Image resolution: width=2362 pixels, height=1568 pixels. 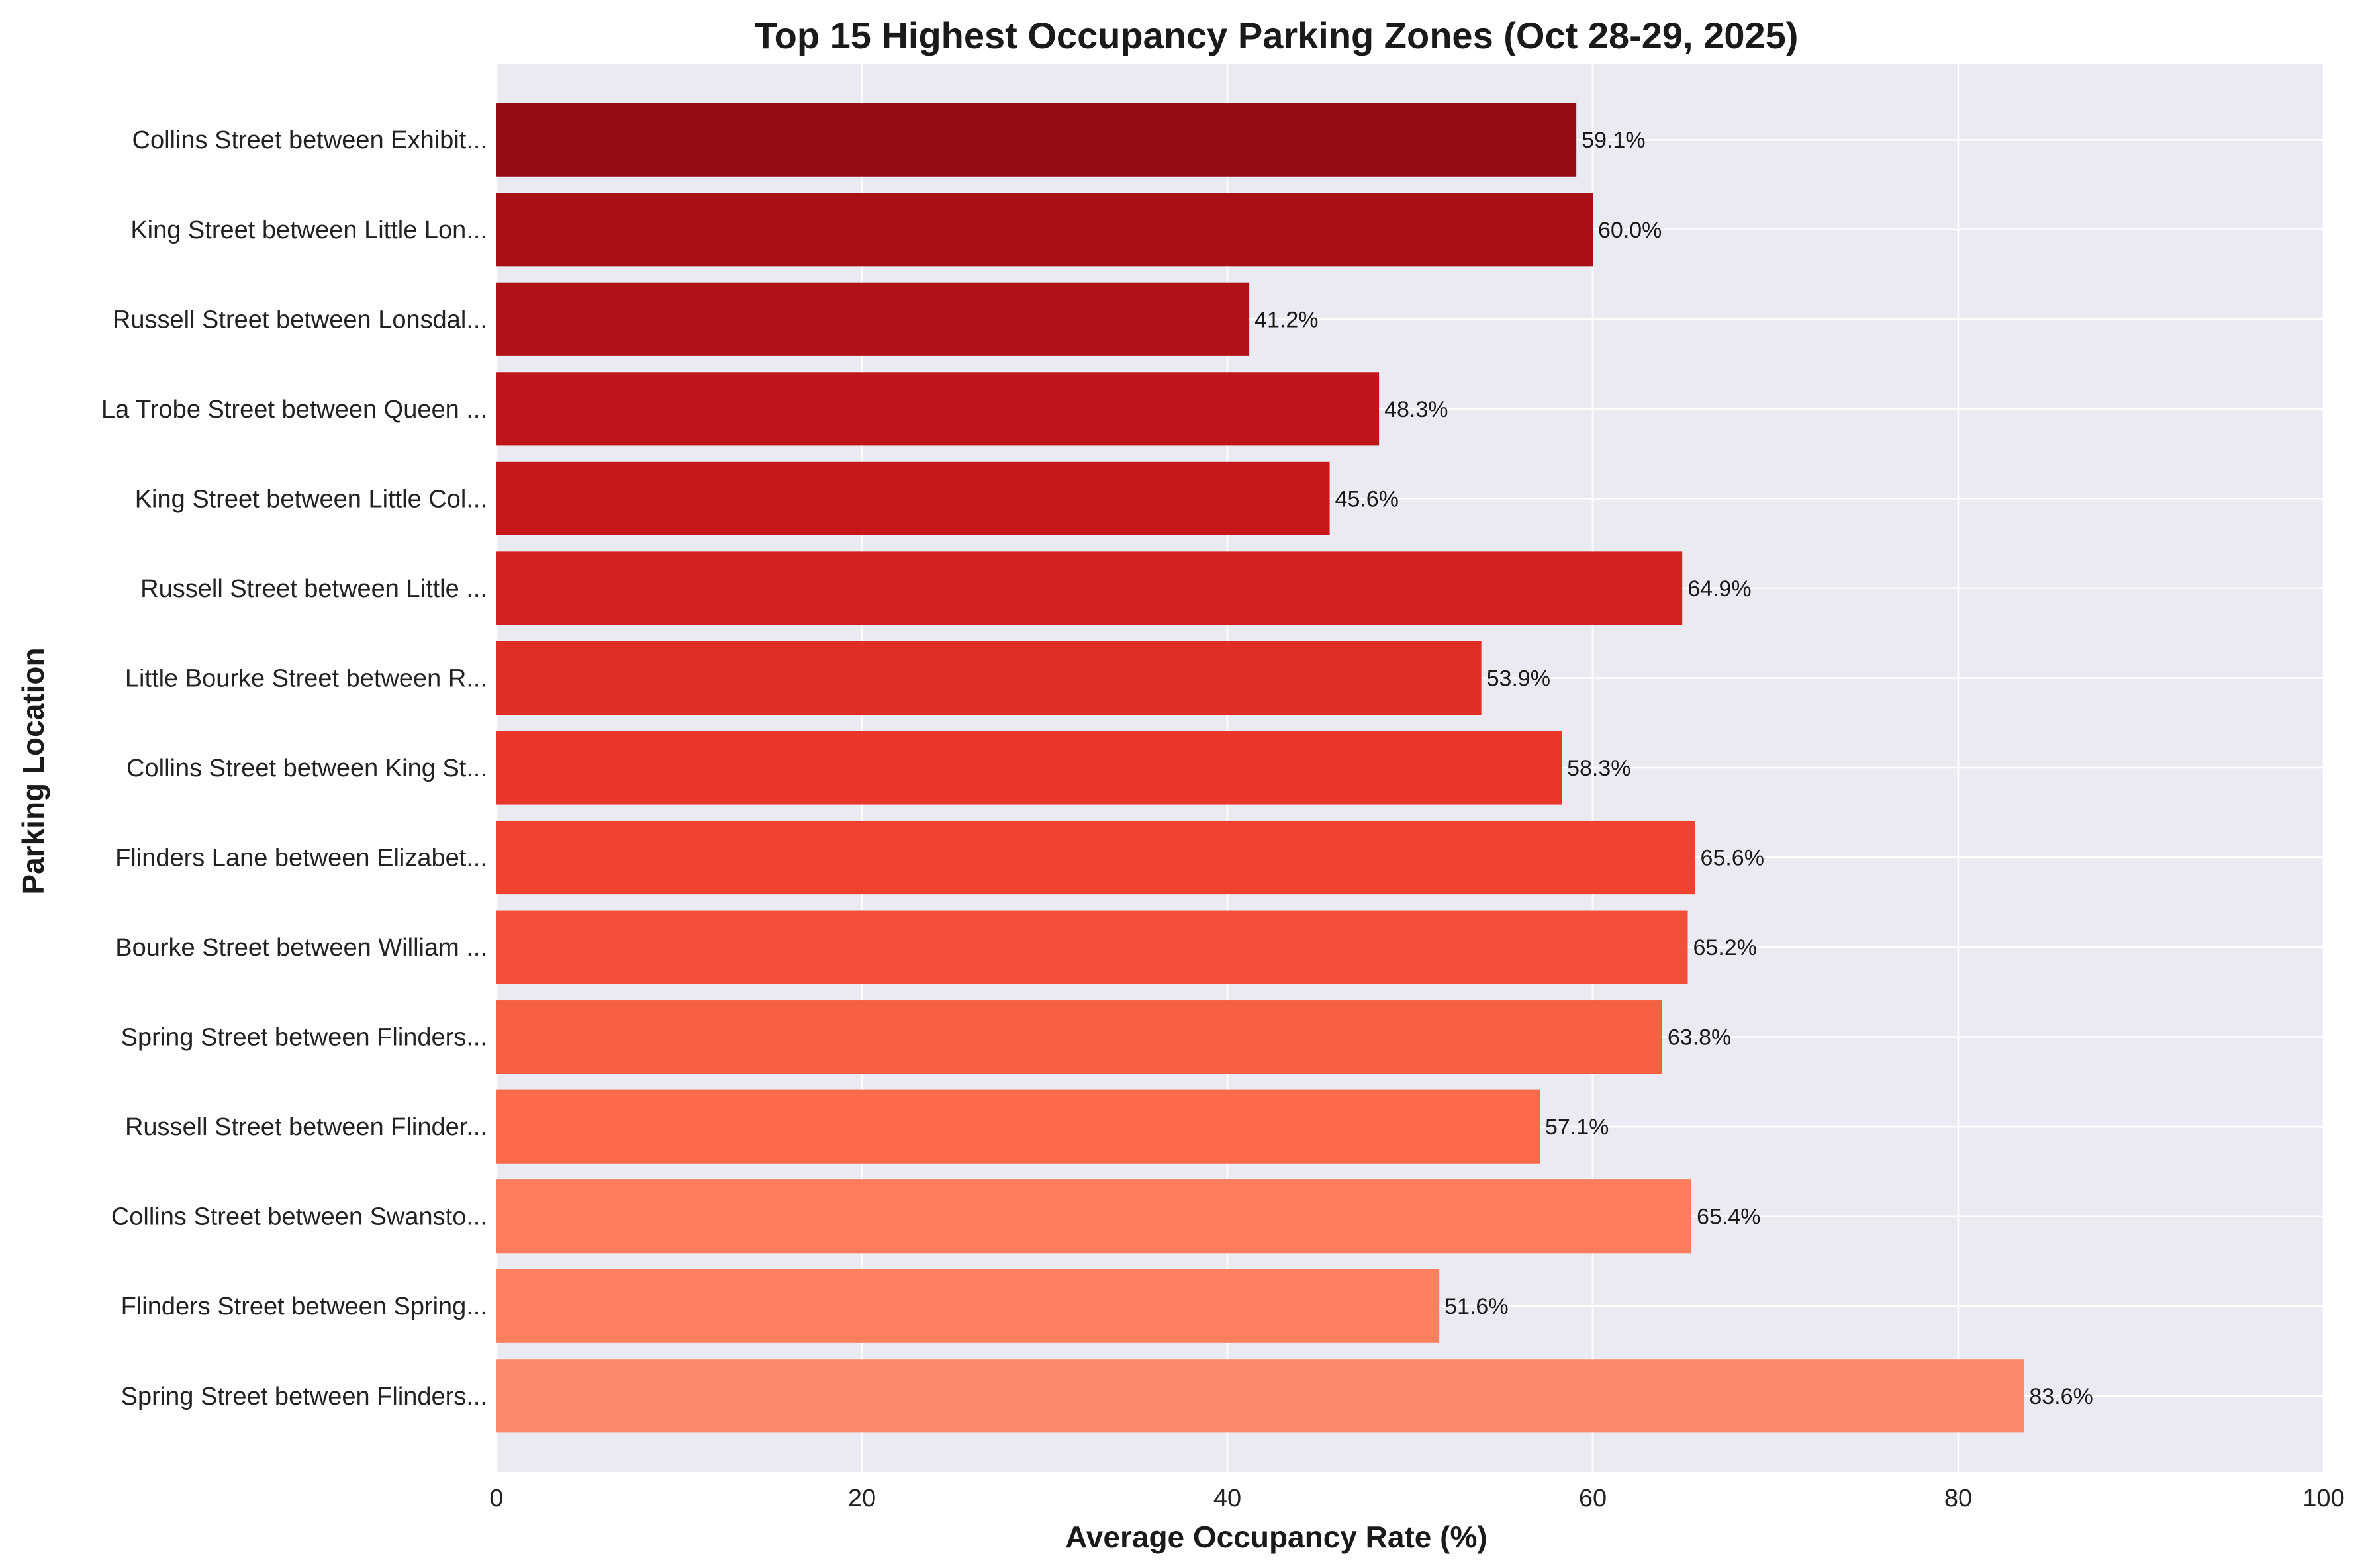 I want to click on x-tick-label-0: 0, so click(x=496, y=1498).